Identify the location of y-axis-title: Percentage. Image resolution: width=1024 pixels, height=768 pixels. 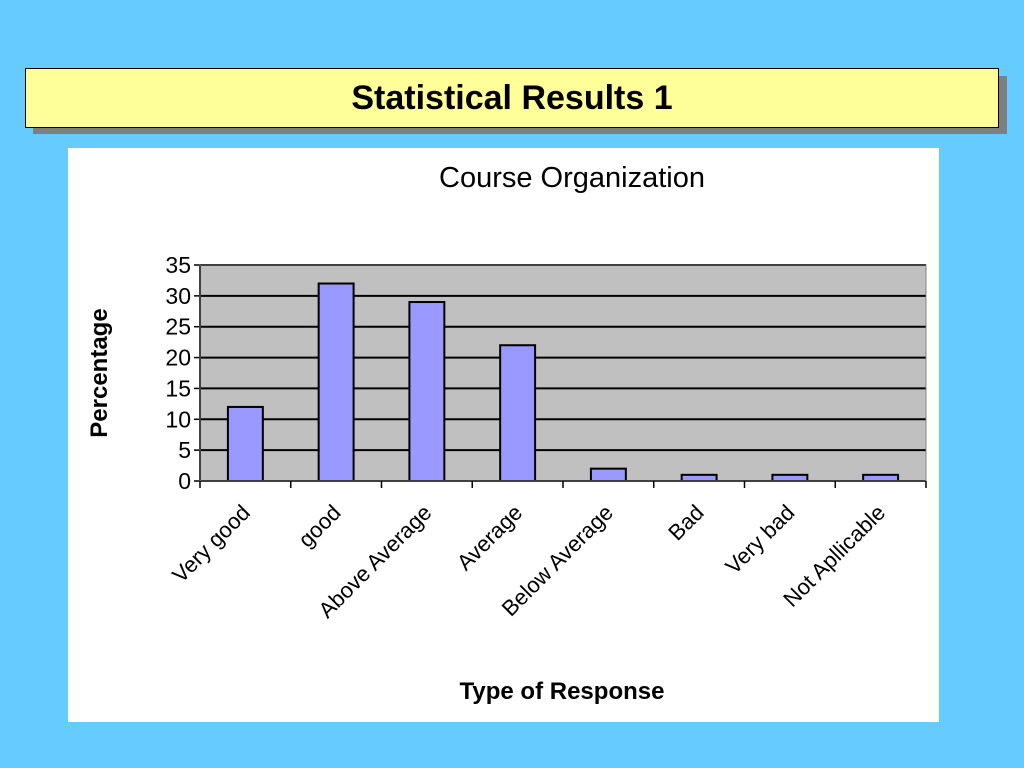
(99, 372).